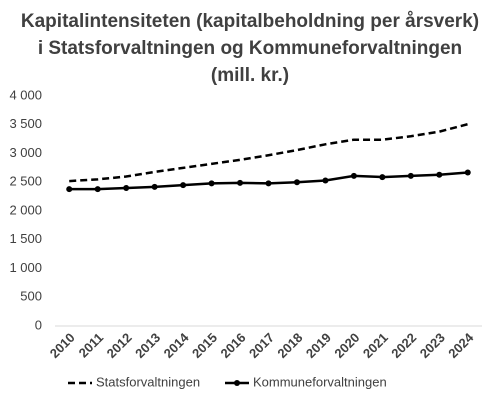  What do you see at coordinates (346, 345) in the screenshot?
I see `x-tick-label: 2020` at bounding box center [346, 345].